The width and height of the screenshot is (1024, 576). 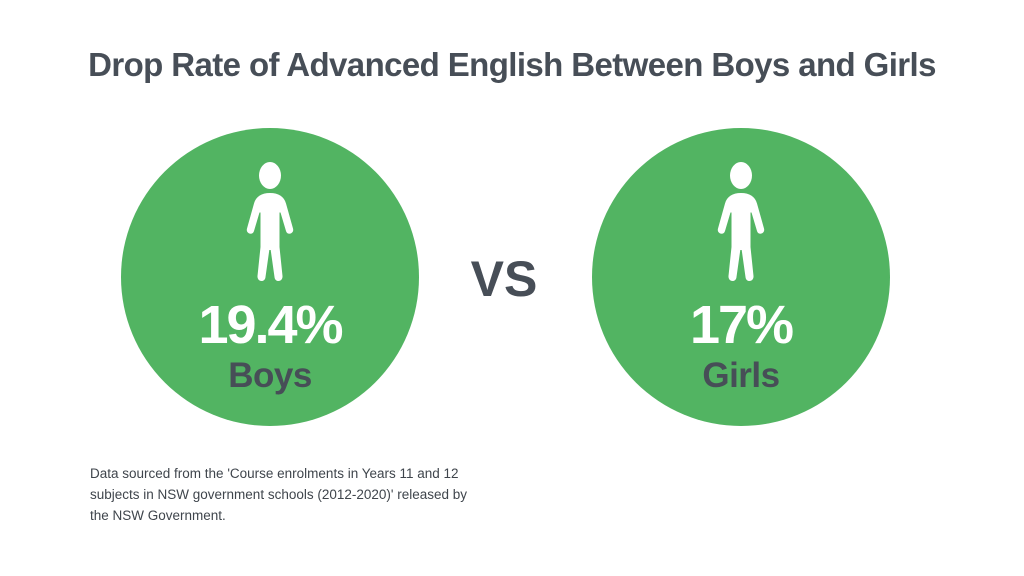 I want to click on vs-label: VS, so click(x=504, y=279).